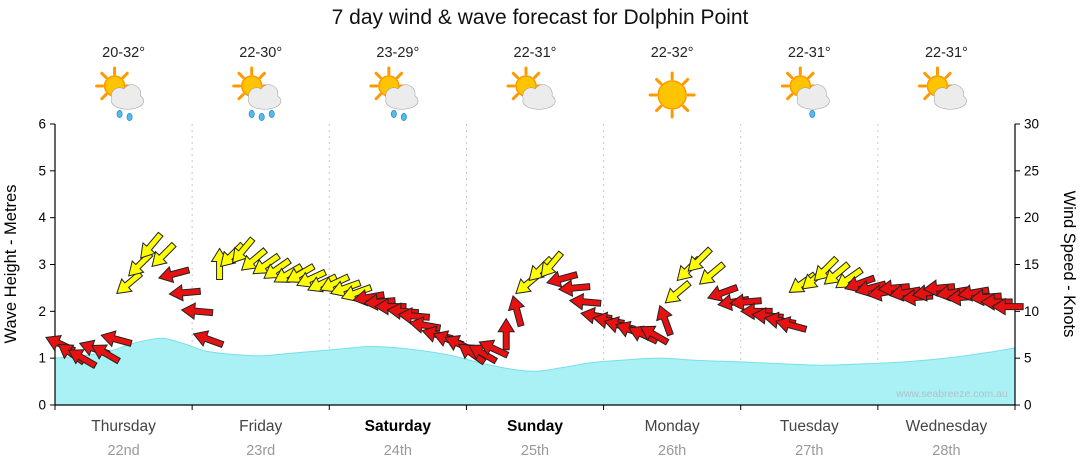  Describe the element at coordinates (398, 451) in the screenshot. I see `day-date: 24th` at that location.